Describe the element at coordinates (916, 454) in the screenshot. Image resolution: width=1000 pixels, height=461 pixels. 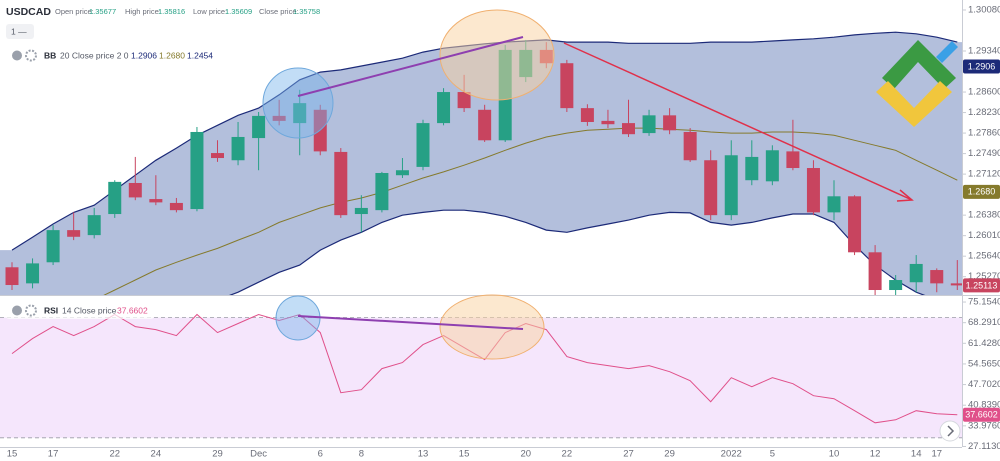
I see `x-tick-label: 14` at that location.